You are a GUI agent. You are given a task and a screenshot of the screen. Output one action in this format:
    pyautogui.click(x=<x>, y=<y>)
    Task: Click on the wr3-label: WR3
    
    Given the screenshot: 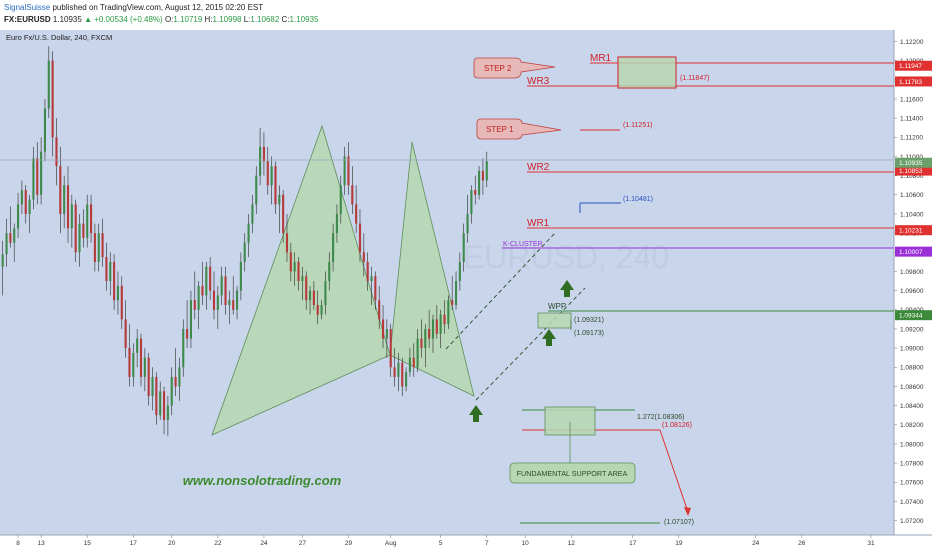 What is the action you would take?
    pyautogui.click(x=538, y=81)
    